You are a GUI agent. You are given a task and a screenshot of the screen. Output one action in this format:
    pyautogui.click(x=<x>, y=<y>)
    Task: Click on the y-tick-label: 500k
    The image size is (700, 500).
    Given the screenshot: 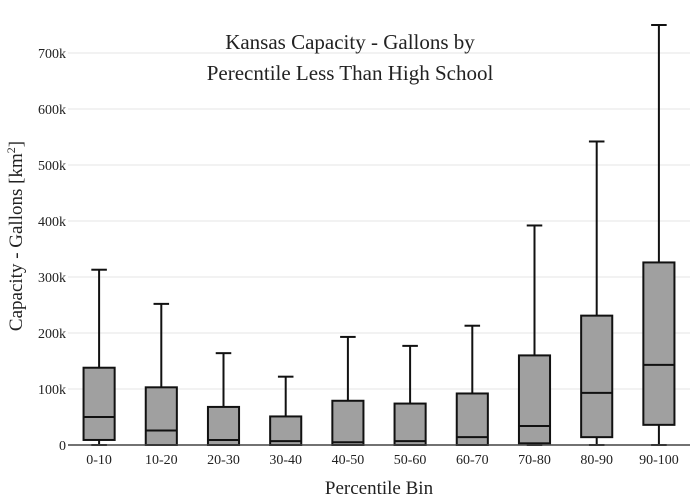 What is the action you would take?
    pyautogui.click(x=52, y=166)
    